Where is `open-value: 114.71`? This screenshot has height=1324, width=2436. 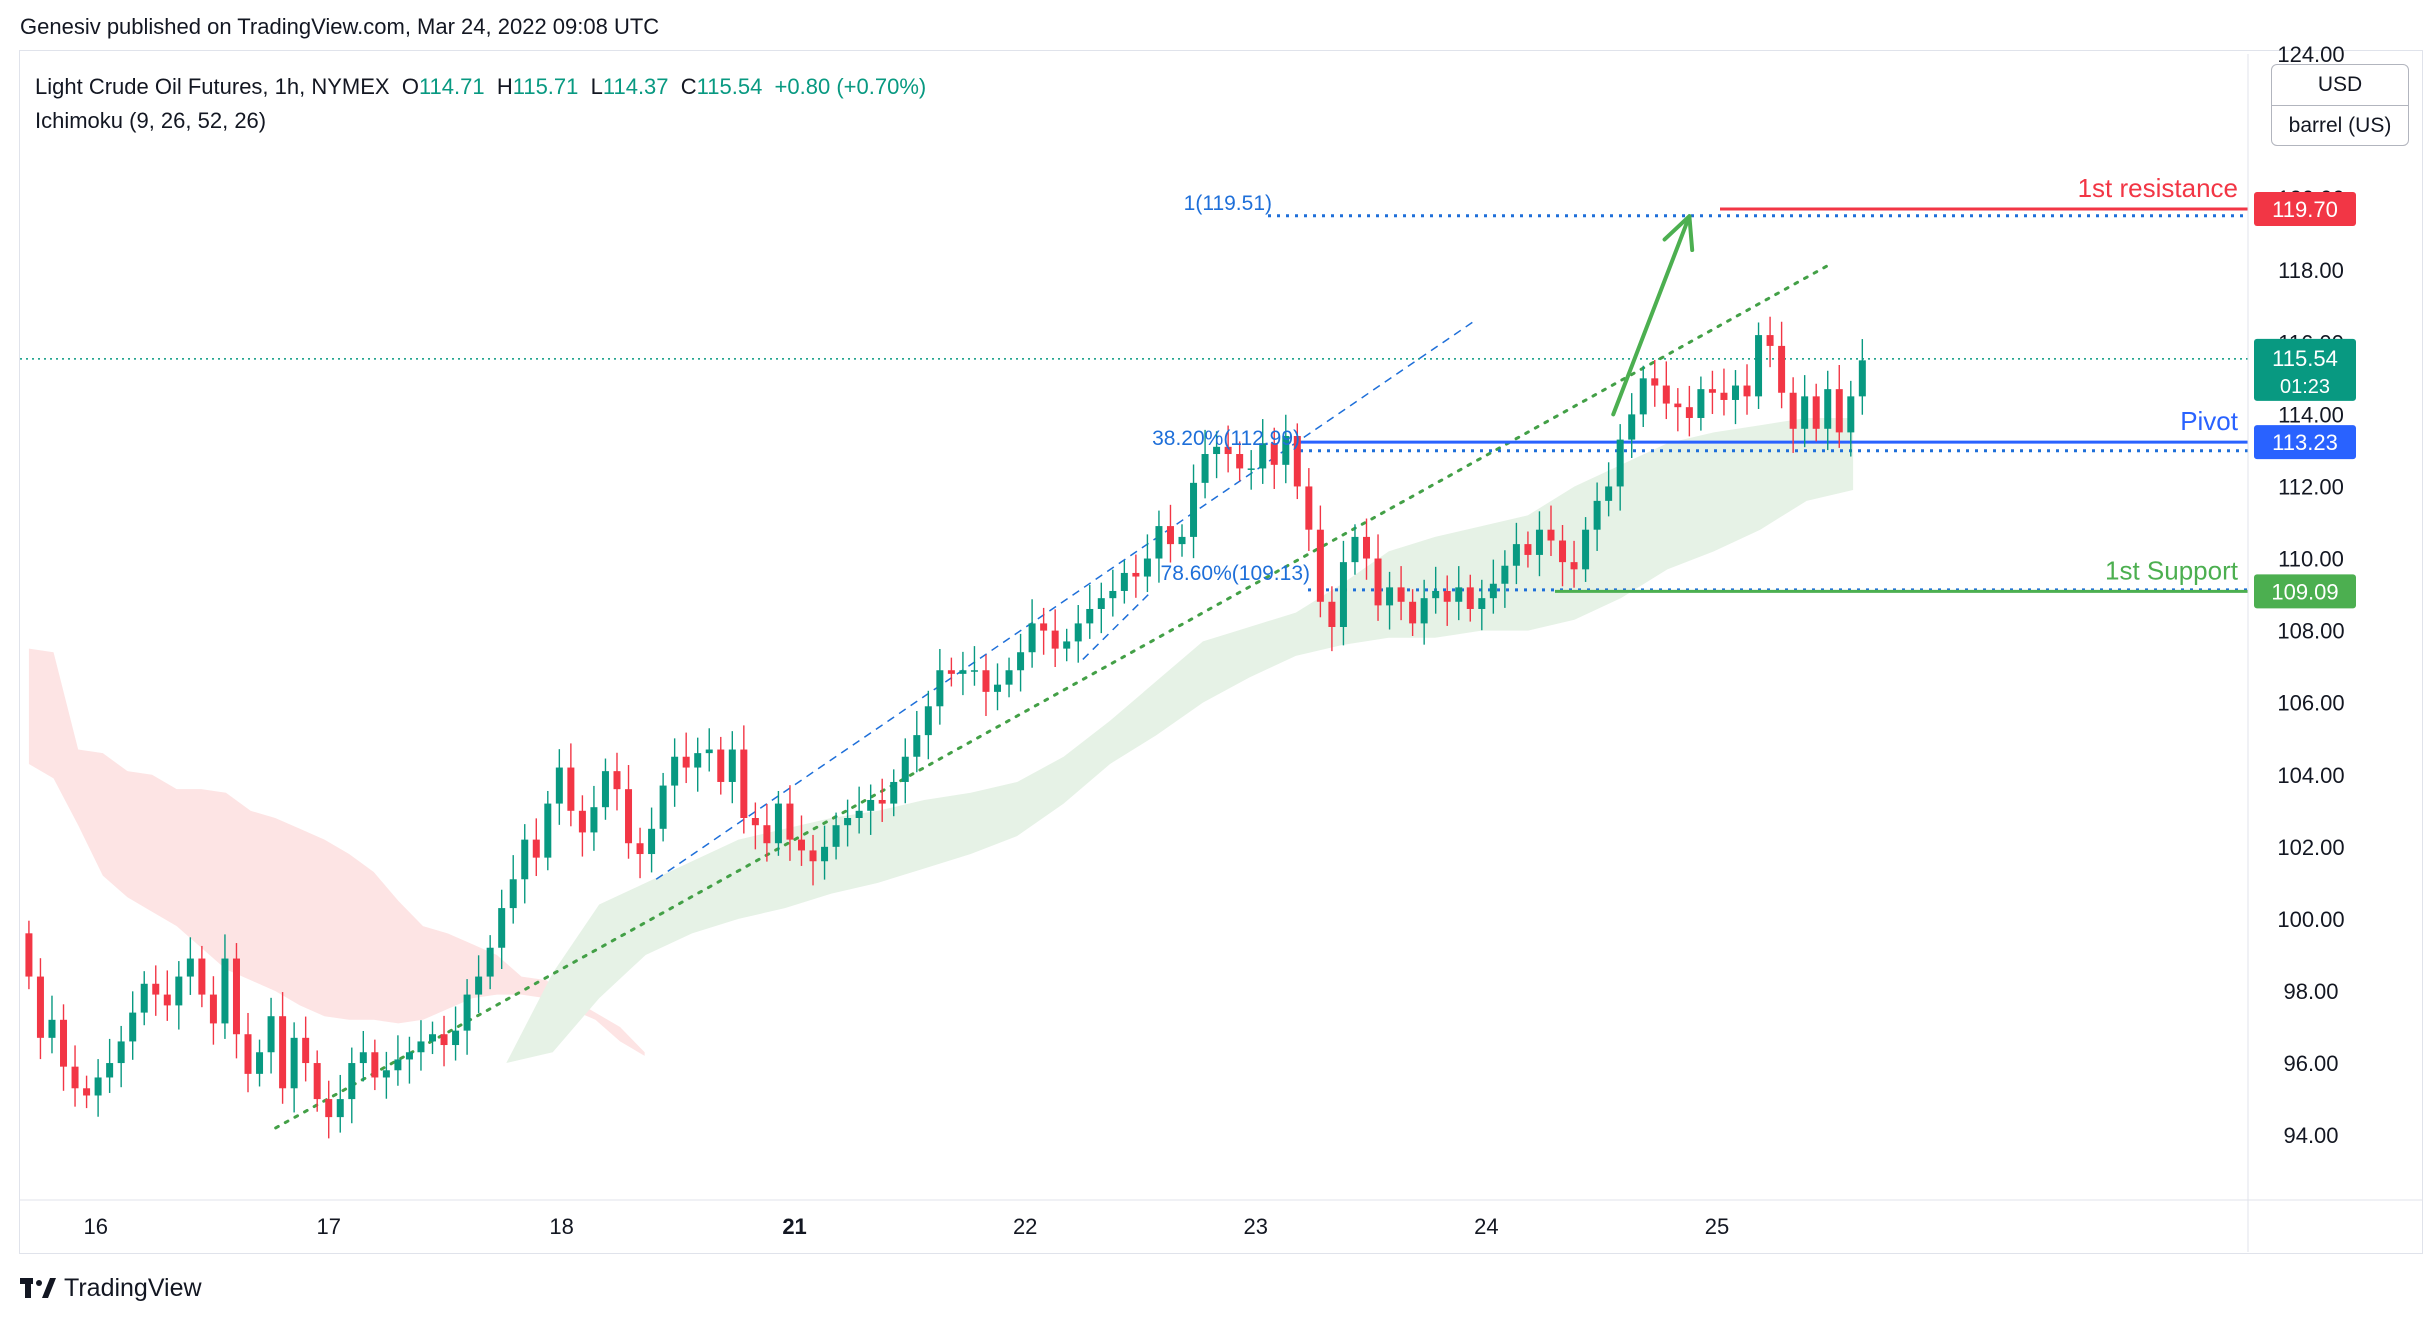 open-value: 114.71 is located at coordinates (451, 86).